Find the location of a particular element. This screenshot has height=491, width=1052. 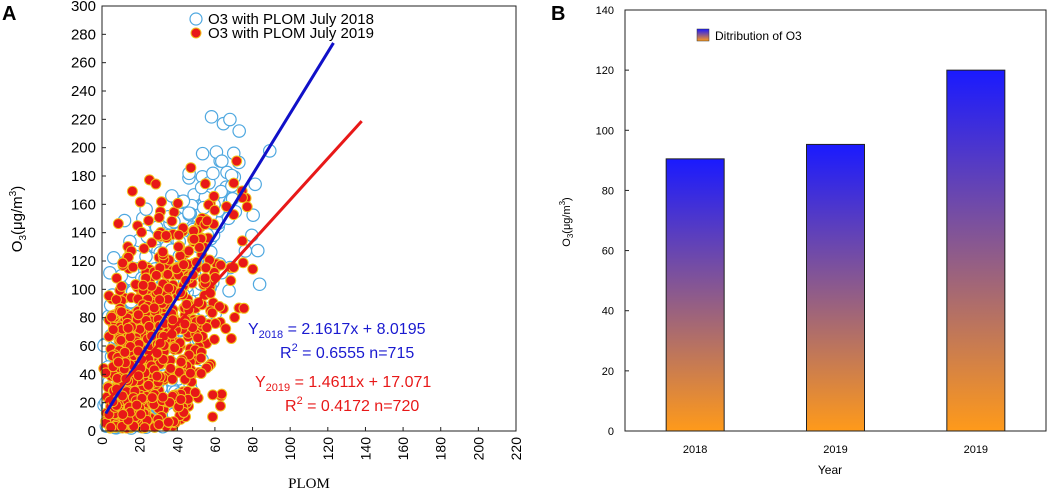

y-tick-label-b: 20 is located at coordinates (608, 372).